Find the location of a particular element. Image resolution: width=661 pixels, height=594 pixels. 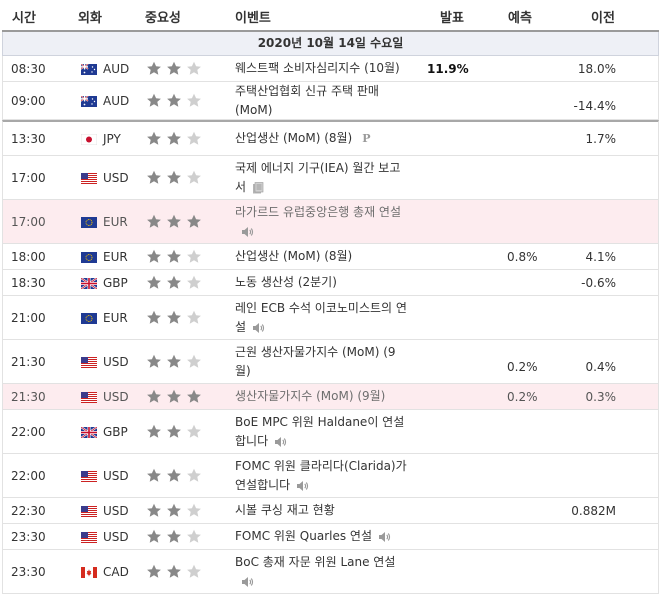

previous-value: 0.882M is located at coordinates (593, 511).